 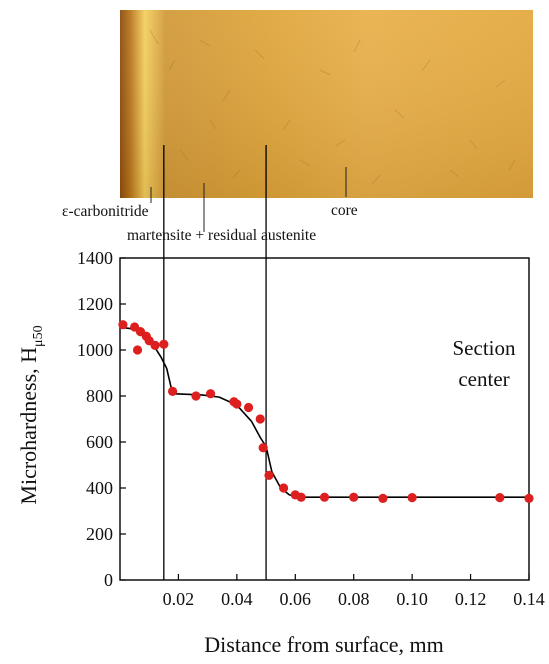 I want to click on y-tick-label: 800, so click(x=99, y=396).